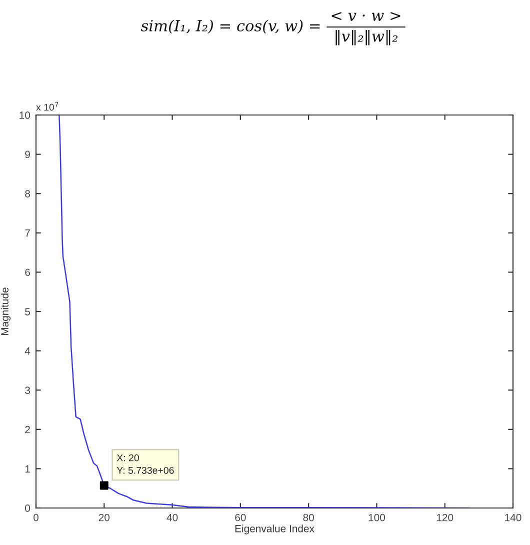  Describe the element at coordinates (366, 16) in the screenshot. I see `text: < v · w >` at that location.